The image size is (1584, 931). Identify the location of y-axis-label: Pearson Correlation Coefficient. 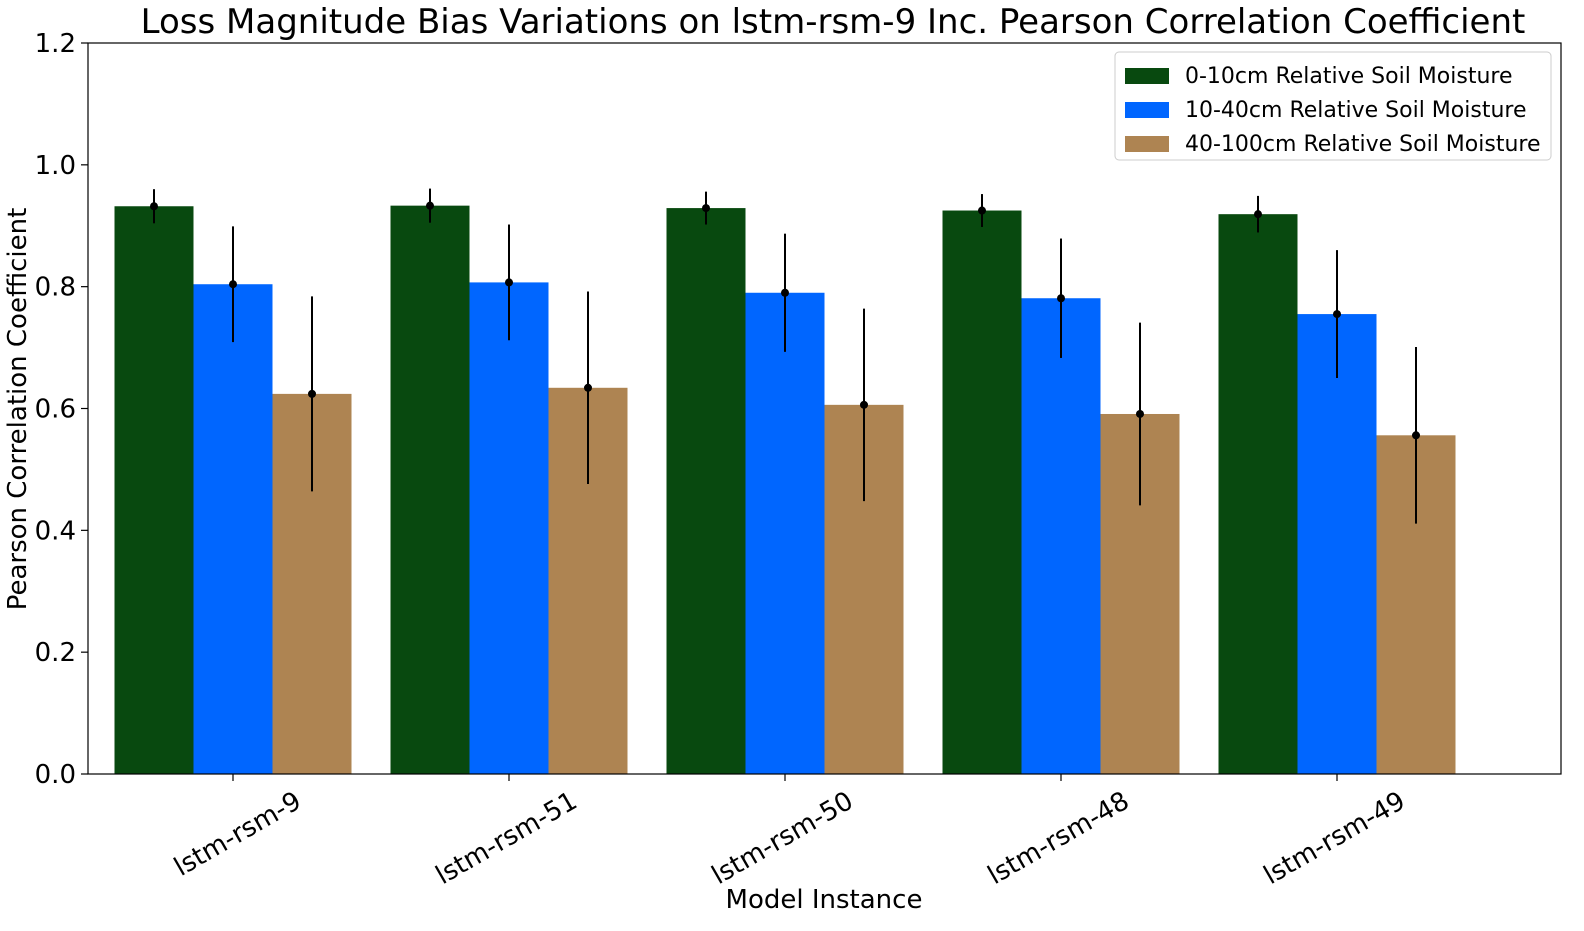
(18, 409).